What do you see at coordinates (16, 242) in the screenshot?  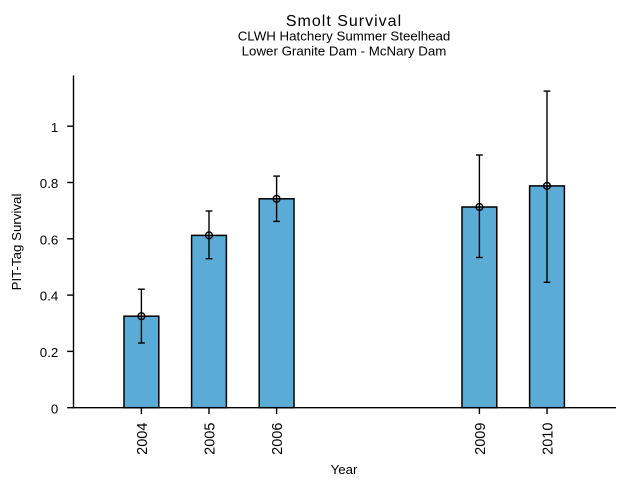 I see `svg-text: PIT-Tag Survival` at bounding box center [16, 242].